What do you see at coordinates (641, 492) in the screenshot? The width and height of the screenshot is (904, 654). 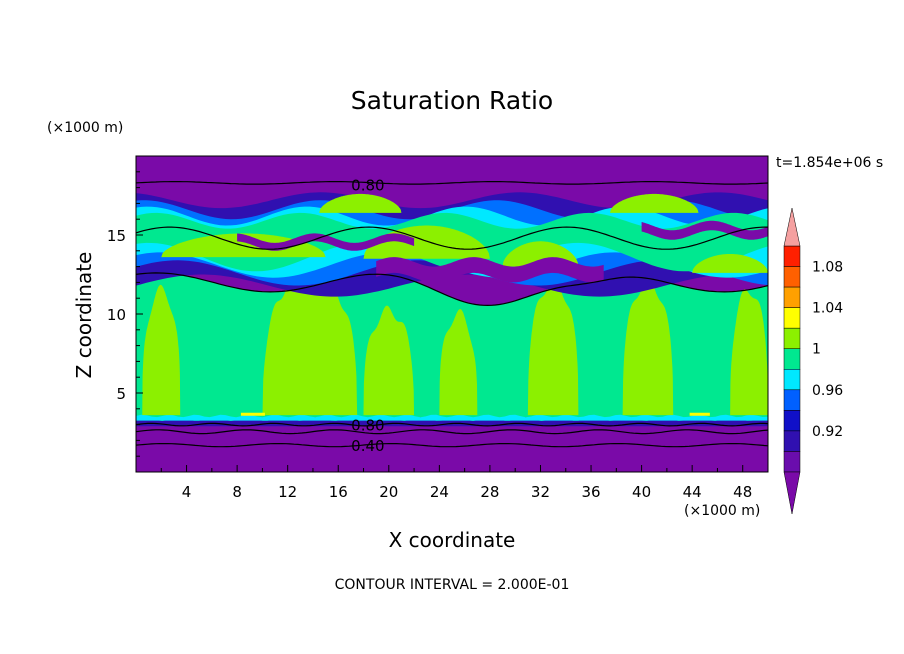 I see `x-tick-label: 40` at bounding box center [641, 492].